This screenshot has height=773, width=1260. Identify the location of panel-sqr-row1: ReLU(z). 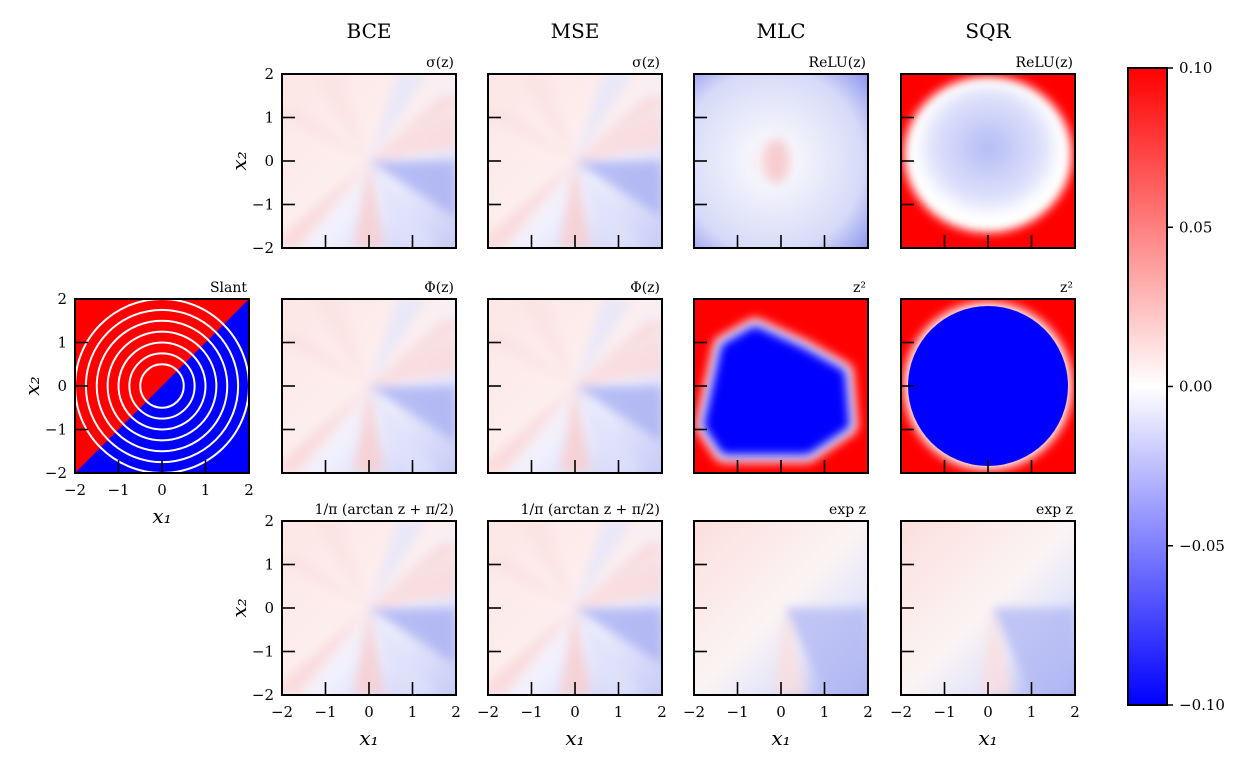
(988, 152).